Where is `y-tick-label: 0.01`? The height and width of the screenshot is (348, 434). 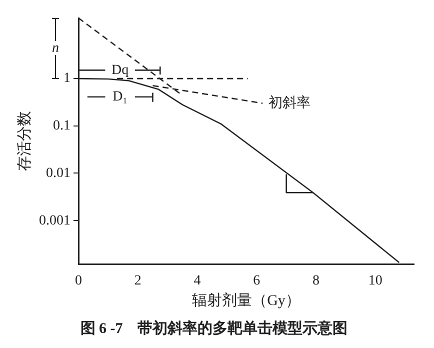 y-tick-label: 0.01 is located at coordinates (58, 173).